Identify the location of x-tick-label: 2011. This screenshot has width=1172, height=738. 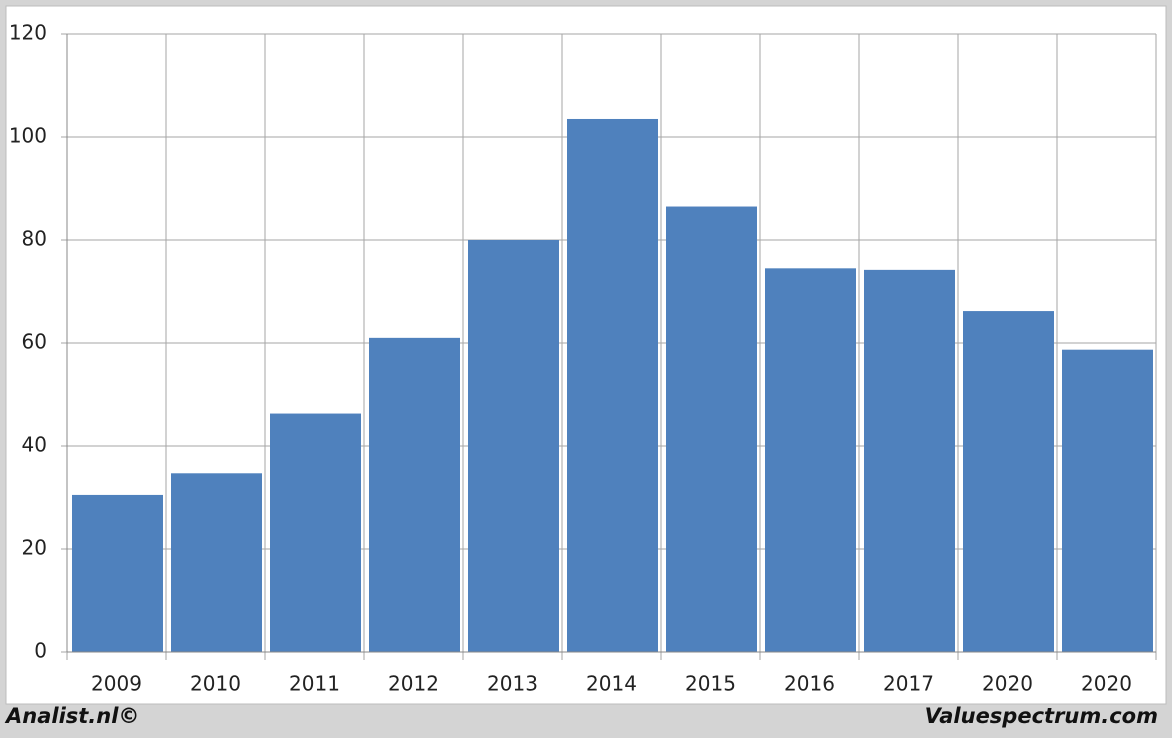
(314, 684).